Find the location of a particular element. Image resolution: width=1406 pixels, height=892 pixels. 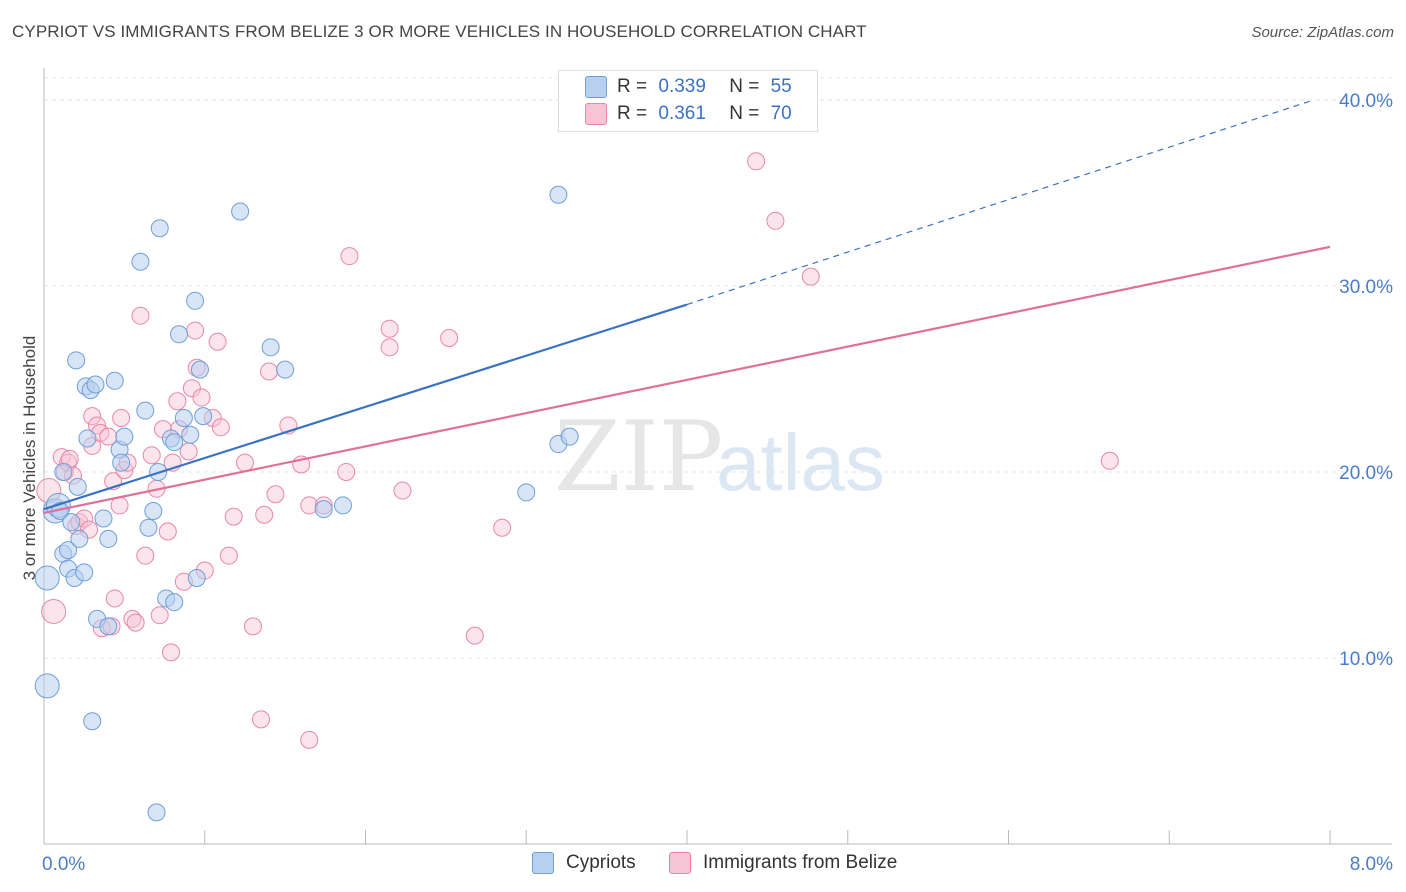

legend-n-value: 55 is located at coordinates (781, 86).